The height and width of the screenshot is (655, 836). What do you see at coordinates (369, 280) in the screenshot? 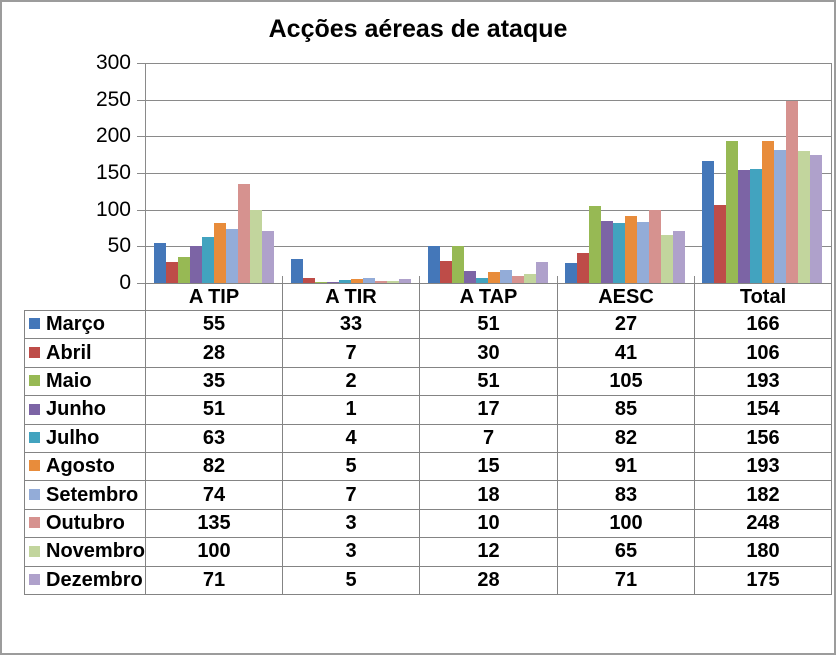
I see `bar-setembro-atir` at bounding box center [369, 280].